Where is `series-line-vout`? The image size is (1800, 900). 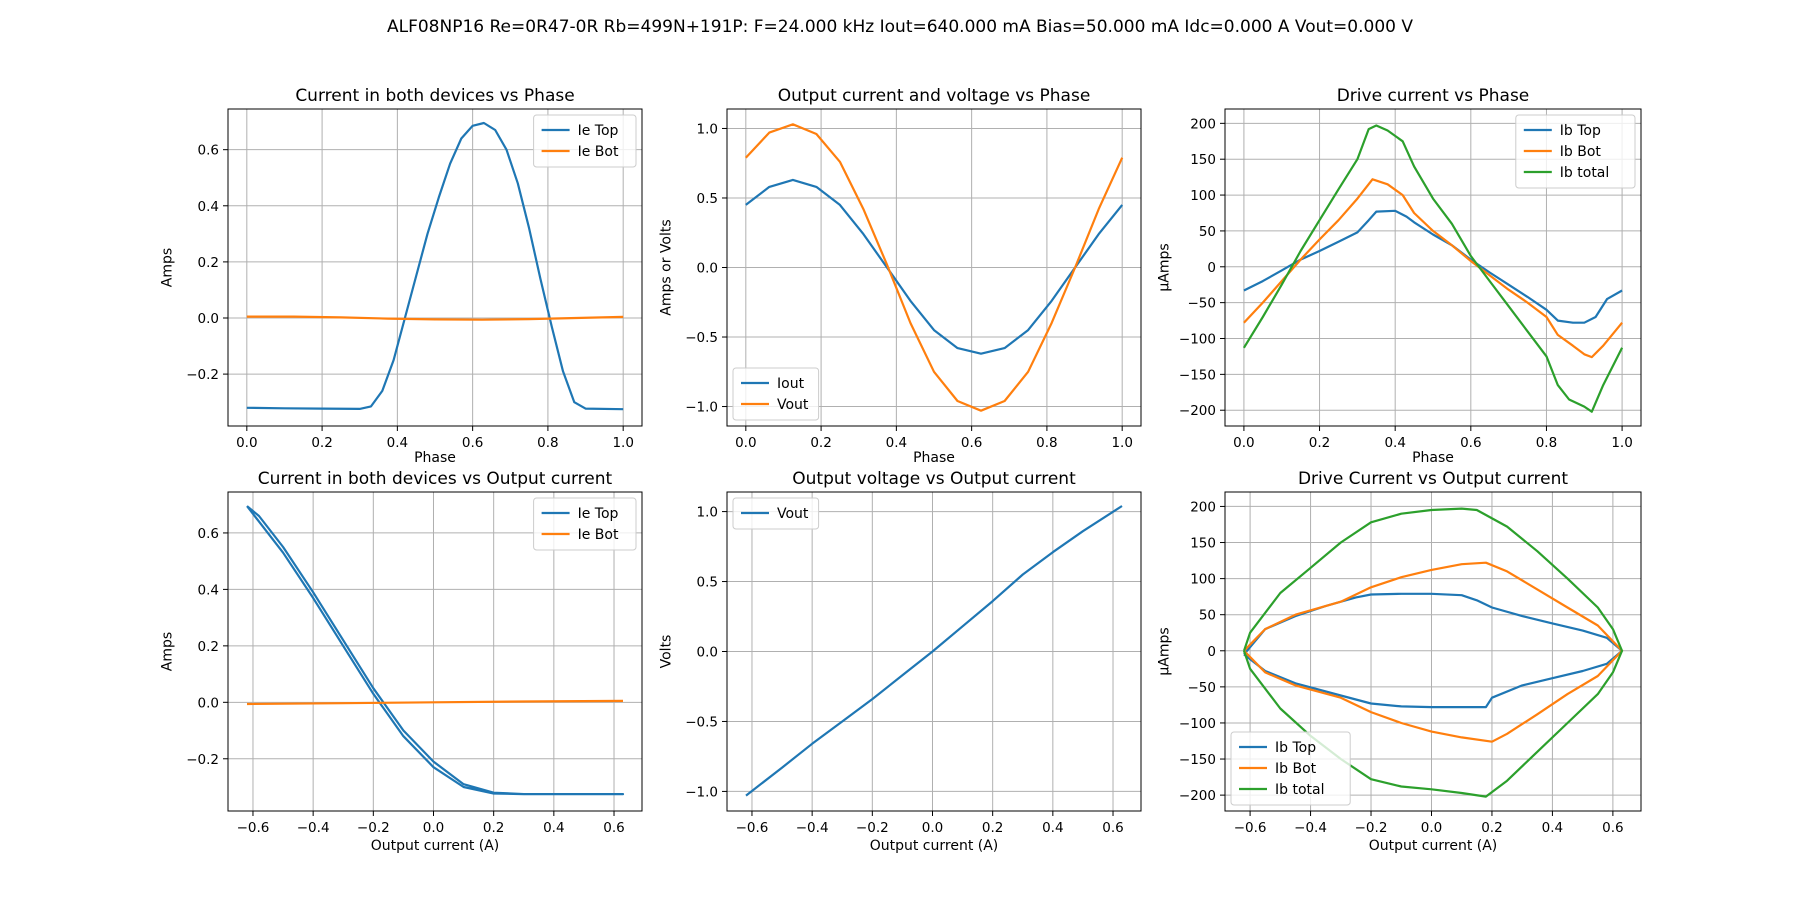 series-line-vout is located at coordinates (934, 267).